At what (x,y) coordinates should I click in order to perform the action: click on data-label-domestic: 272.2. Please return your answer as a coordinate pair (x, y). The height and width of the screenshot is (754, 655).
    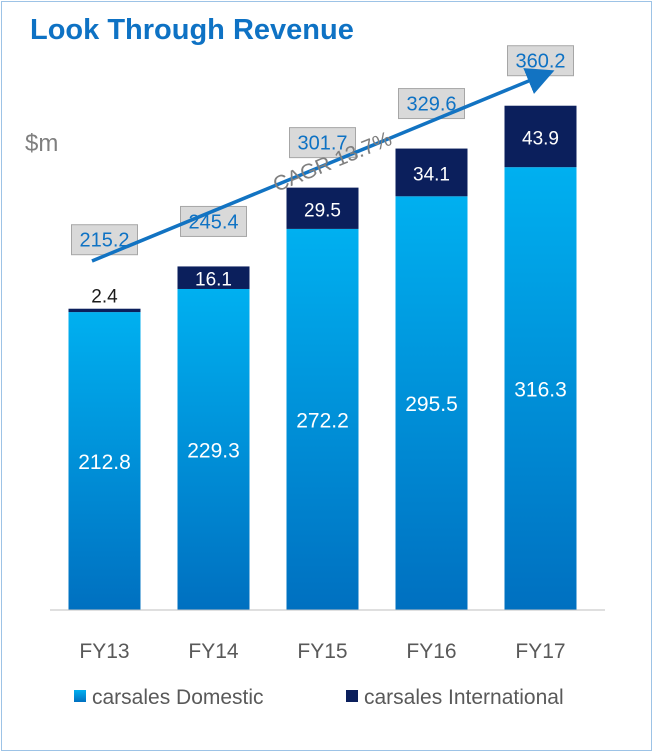
    Looking at the image, I should click on (322, 420).